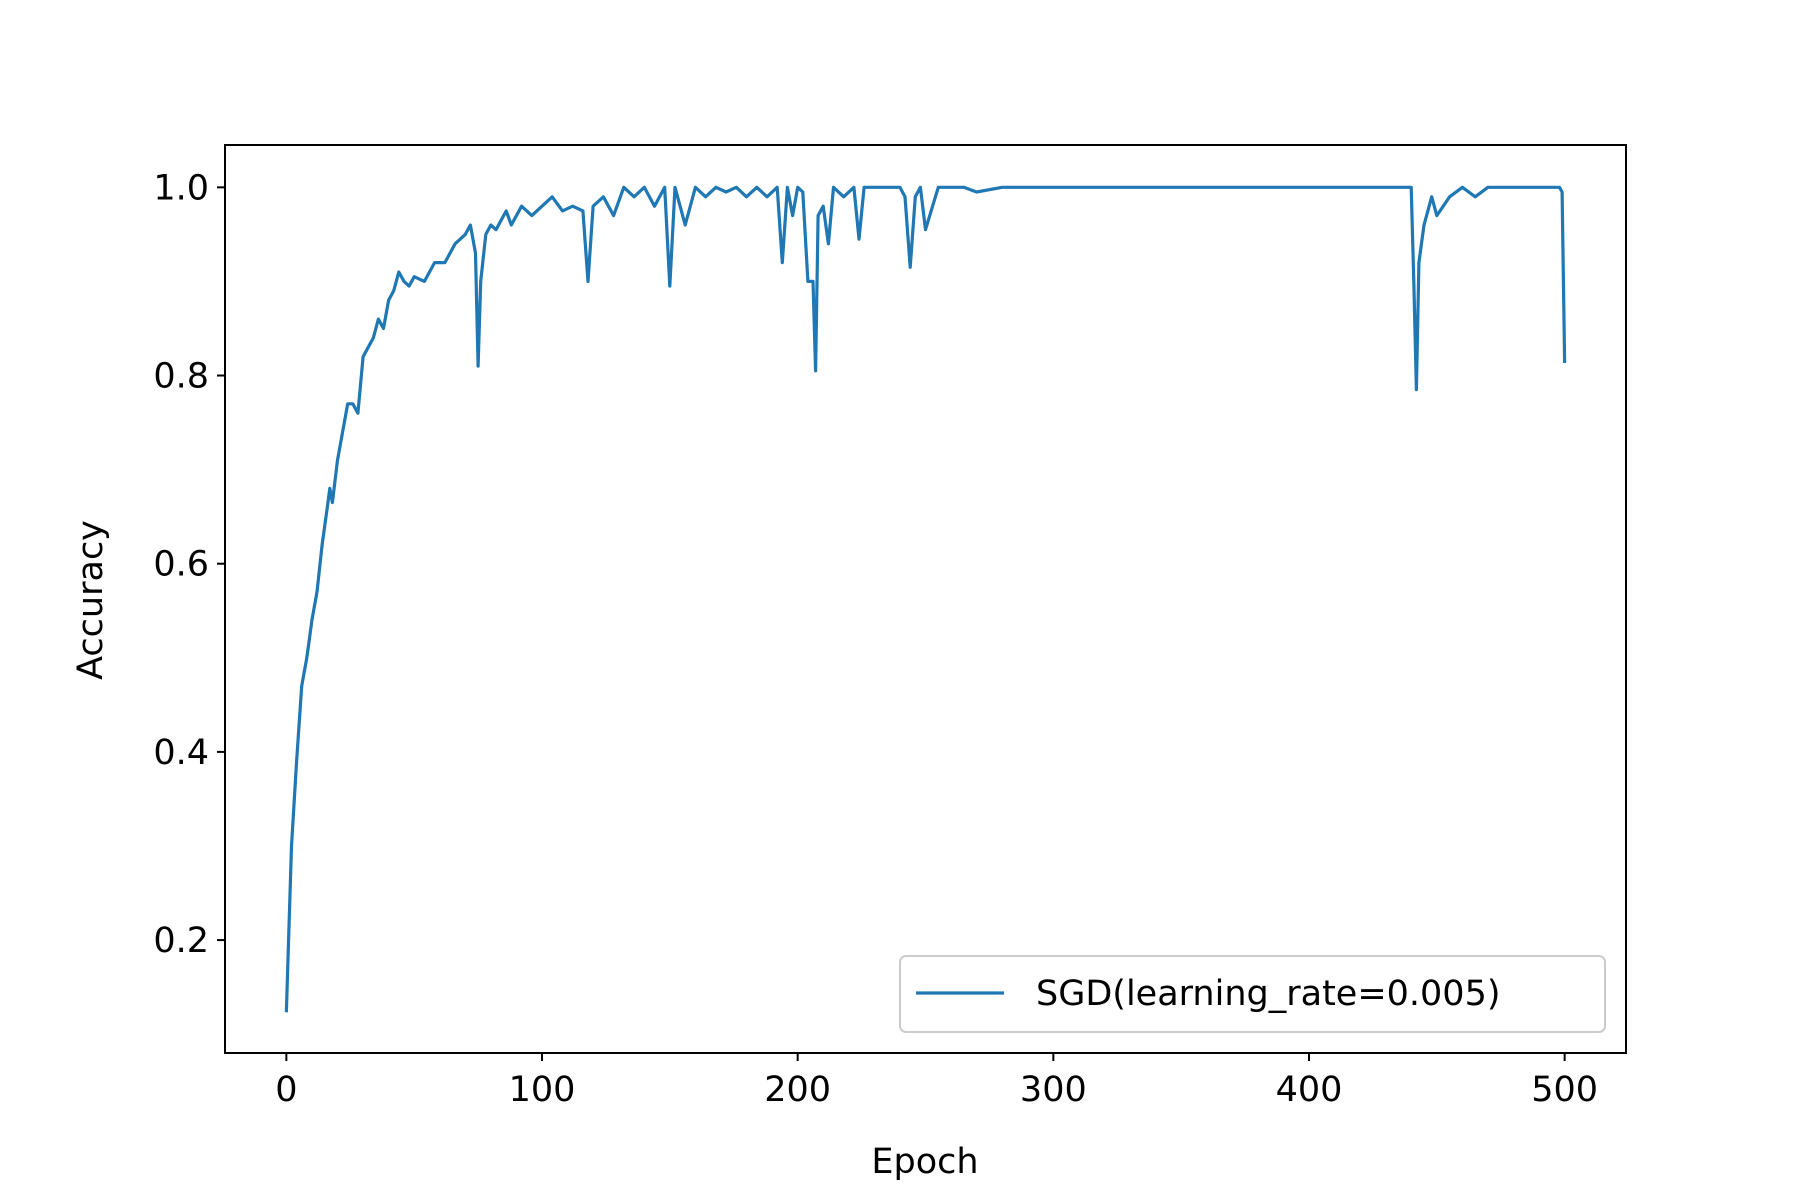  Describe the element at coordinates (181, 565) in the screenshot. I see `y-tick-label: 0.6` at that location.